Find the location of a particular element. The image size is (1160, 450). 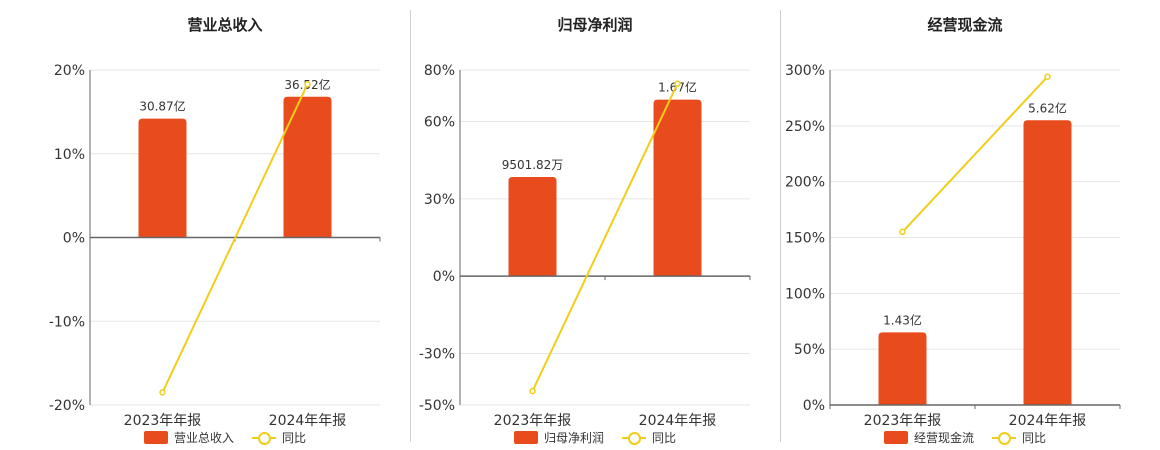

y-tick-label: 20% is located at coordinates (69, 71).